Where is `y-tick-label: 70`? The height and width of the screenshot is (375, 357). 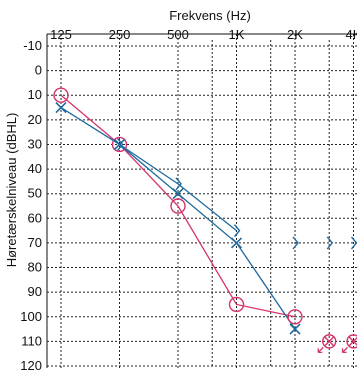
y-tick-label: 70 is located at coordinates (35, 242).